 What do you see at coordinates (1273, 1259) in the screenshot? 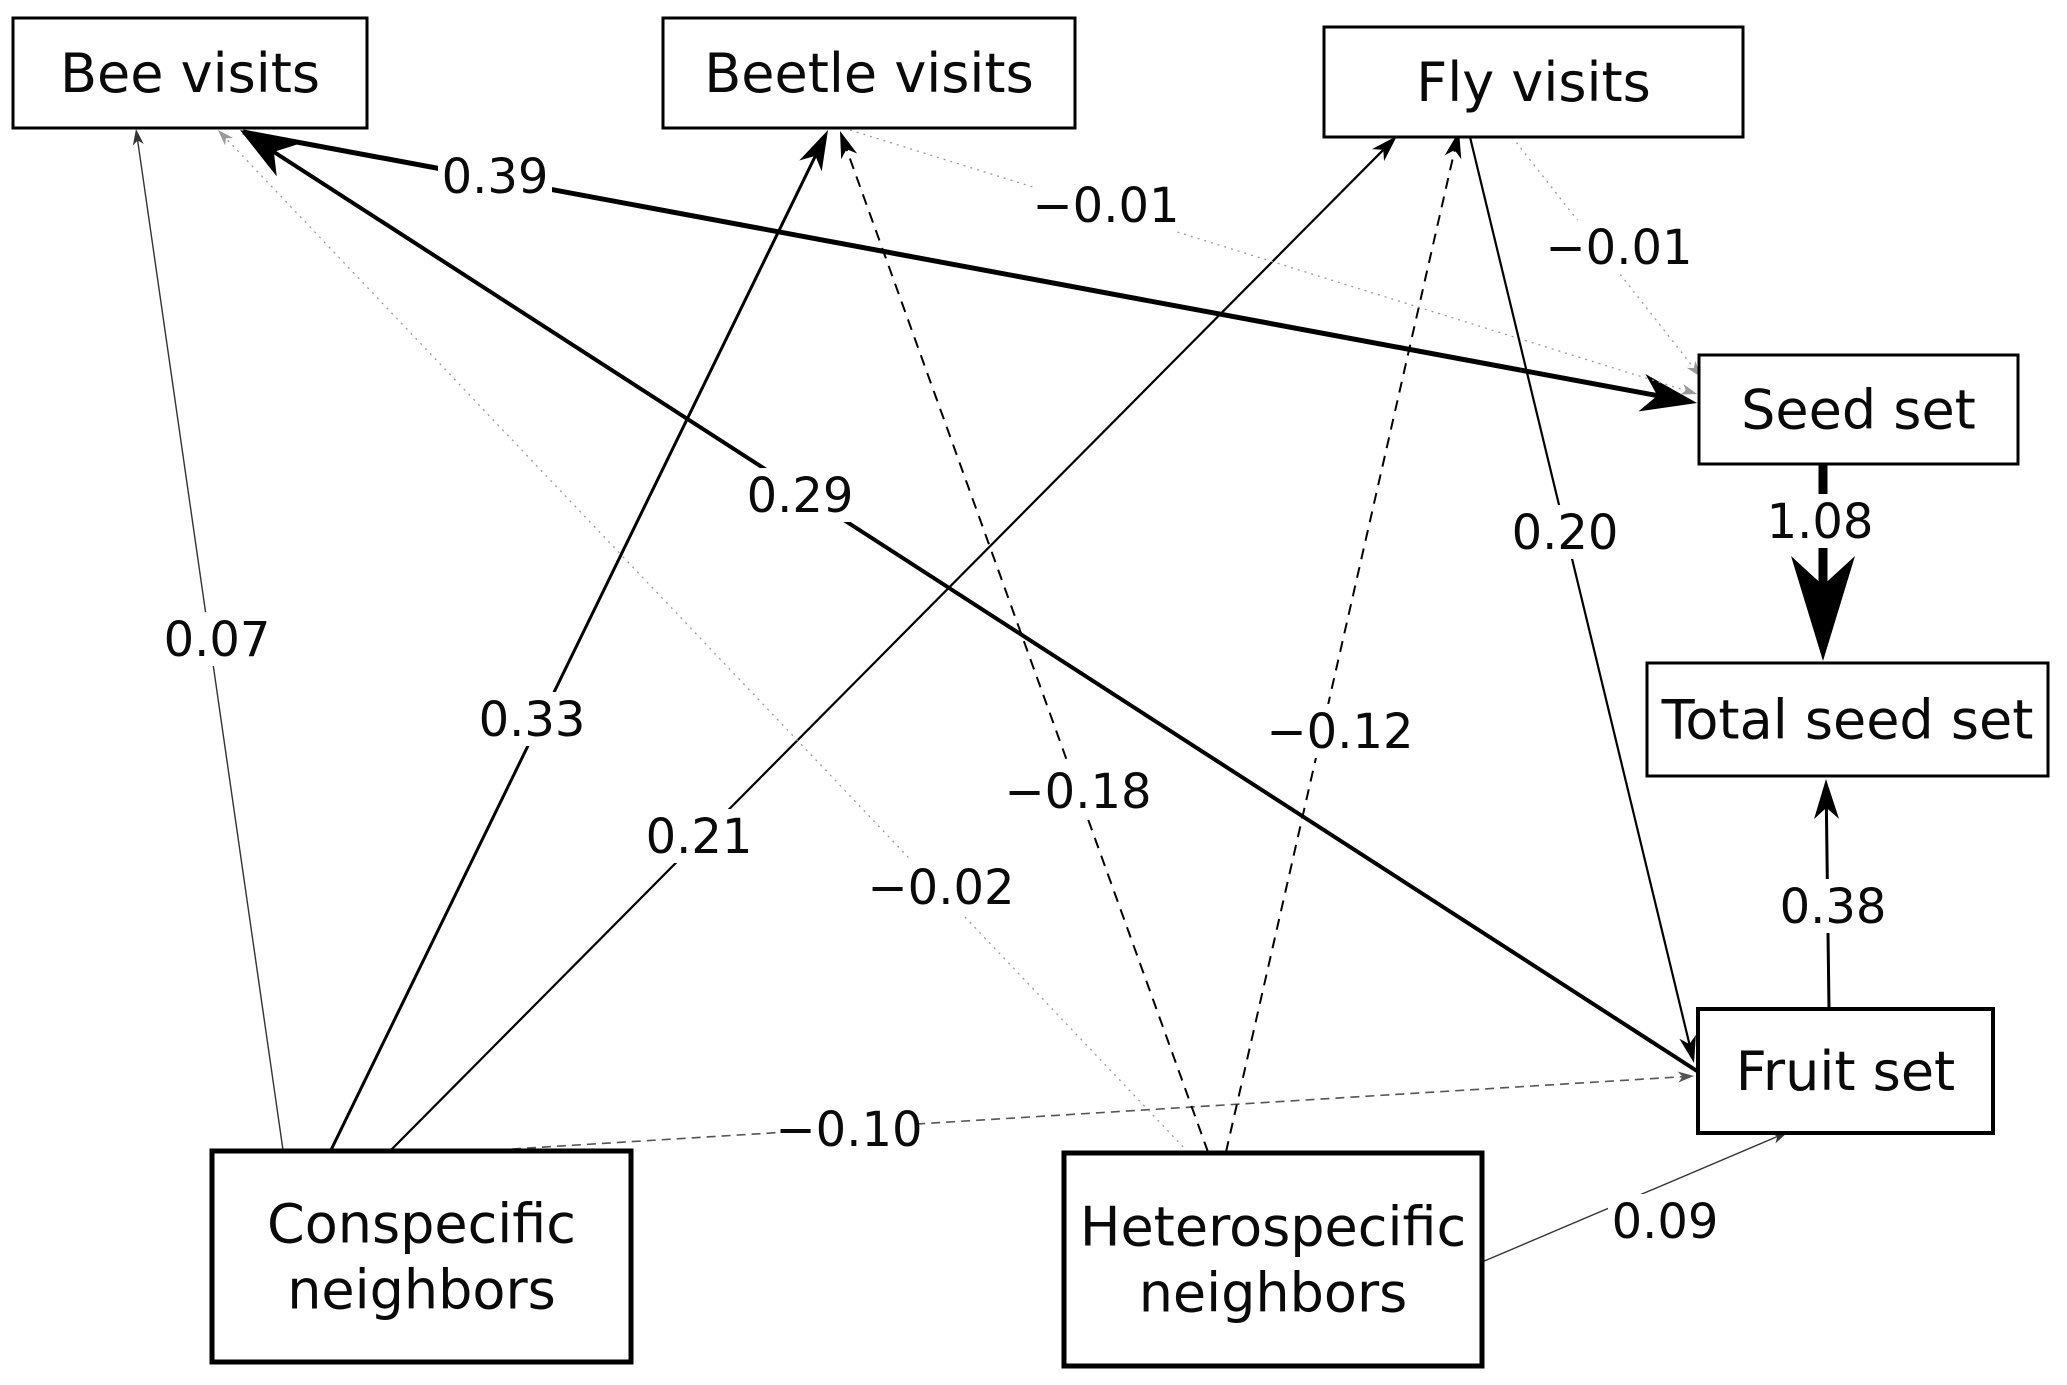
I see `node-heterospecific-neighbors-box` at bounding box center [1273, 1259].